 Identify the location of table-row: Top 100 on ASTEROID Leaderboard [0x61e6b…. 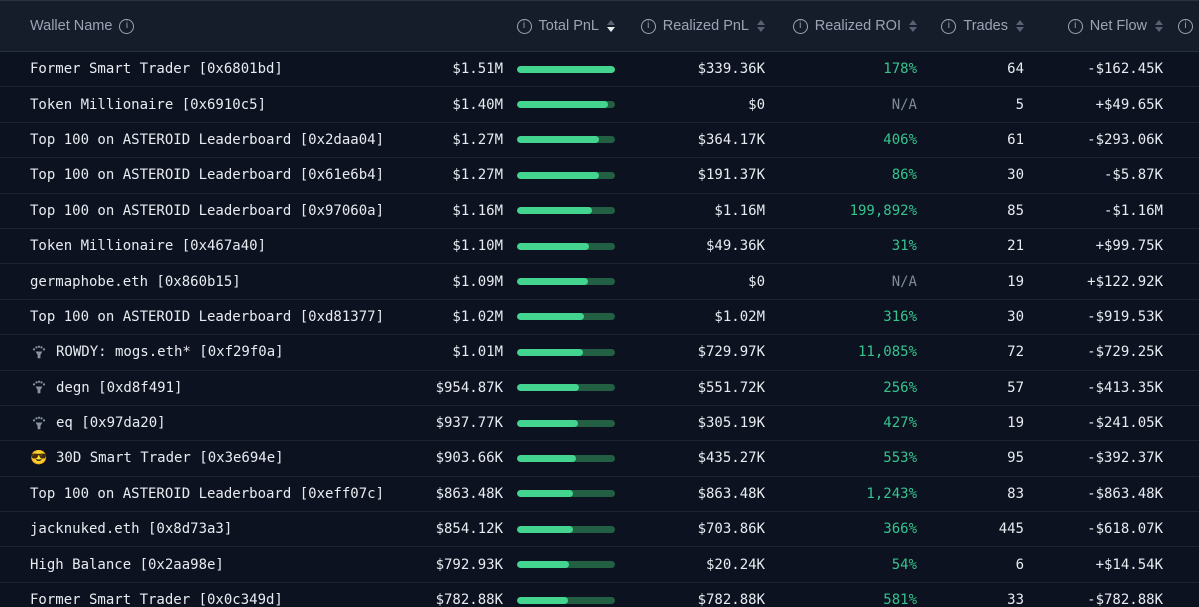
(599, 176).